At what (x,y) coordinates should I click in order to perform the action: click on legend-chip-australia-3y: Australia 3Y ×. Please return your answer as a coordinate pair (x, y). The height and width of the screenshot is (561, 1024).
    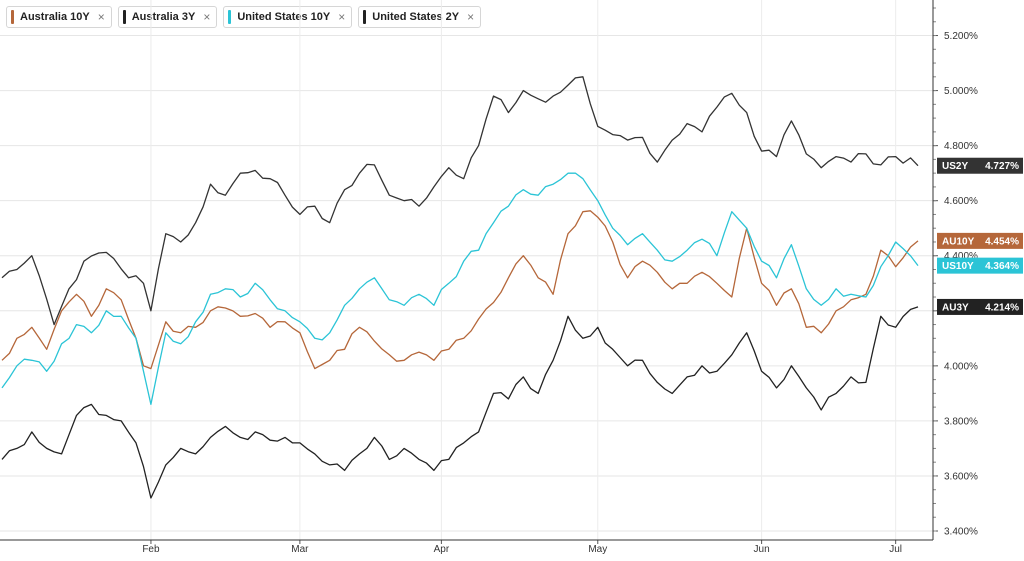
    Looking at the image, I should click on (167, 17).